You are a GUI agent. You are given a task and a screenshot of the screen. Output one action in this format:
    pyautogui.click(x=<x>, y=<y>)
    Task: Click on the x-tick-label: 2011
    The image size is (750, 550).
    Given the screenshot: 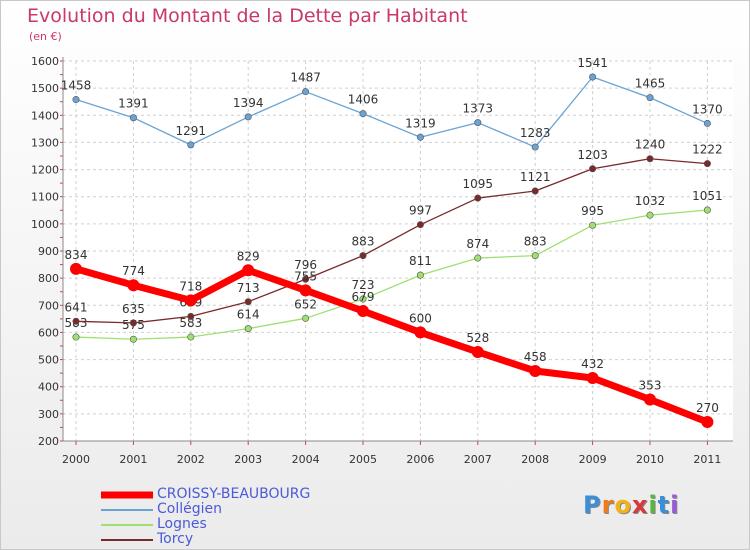 What is the action you would take?
    pyautogui.click(x=707, y=459)
    